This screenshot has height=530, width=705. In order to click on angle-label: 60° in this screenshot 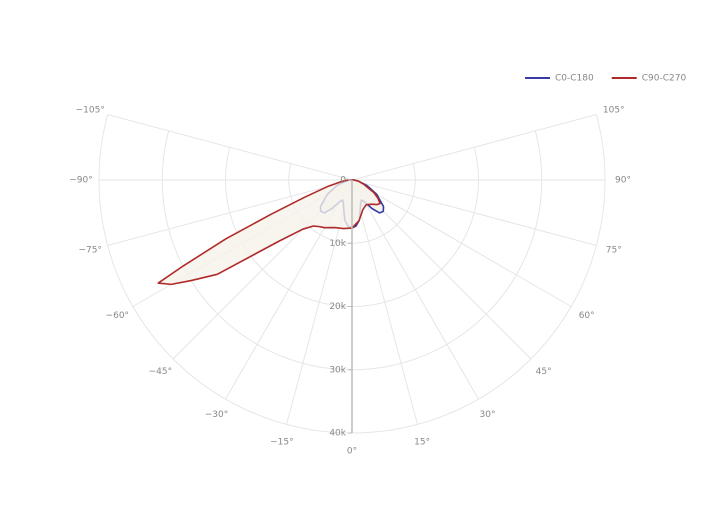, I will do `click(587, 316)`.